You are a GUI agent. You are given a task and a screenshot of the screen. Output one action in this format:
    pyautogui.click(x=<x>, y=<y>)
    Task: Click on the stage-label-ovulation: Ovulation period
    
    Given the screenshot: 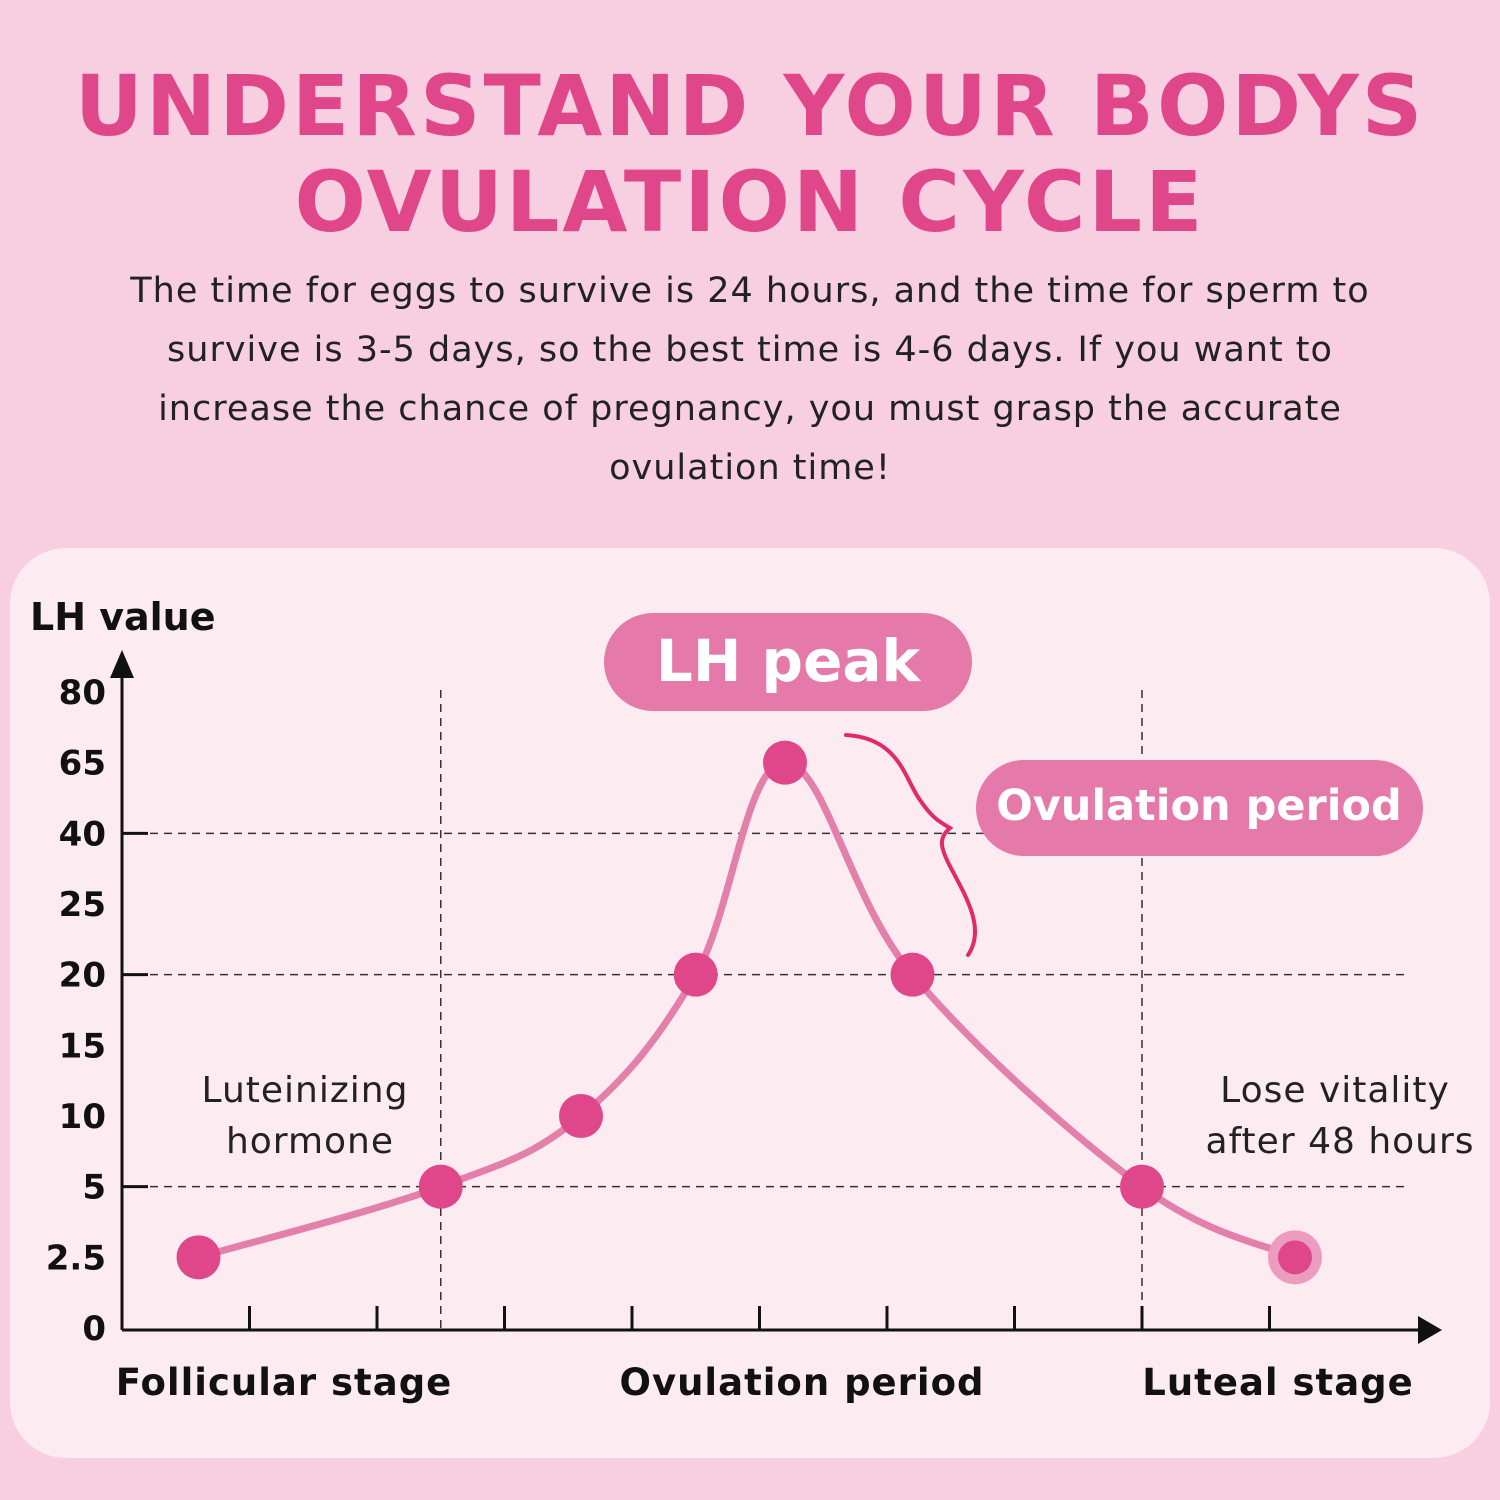 What is the action you would take?
    pyautogui.click(x=802, y=1382)
    